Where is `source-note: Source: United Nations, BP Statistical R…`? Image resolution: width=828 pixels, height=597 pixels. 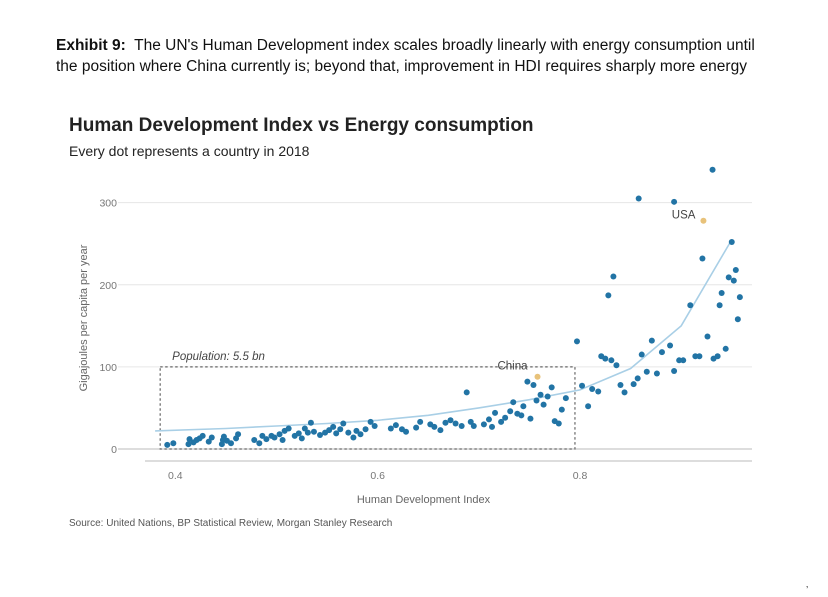 source-note: Source: United Nations, BP Statistical R… is located at coordinates (231, 523).